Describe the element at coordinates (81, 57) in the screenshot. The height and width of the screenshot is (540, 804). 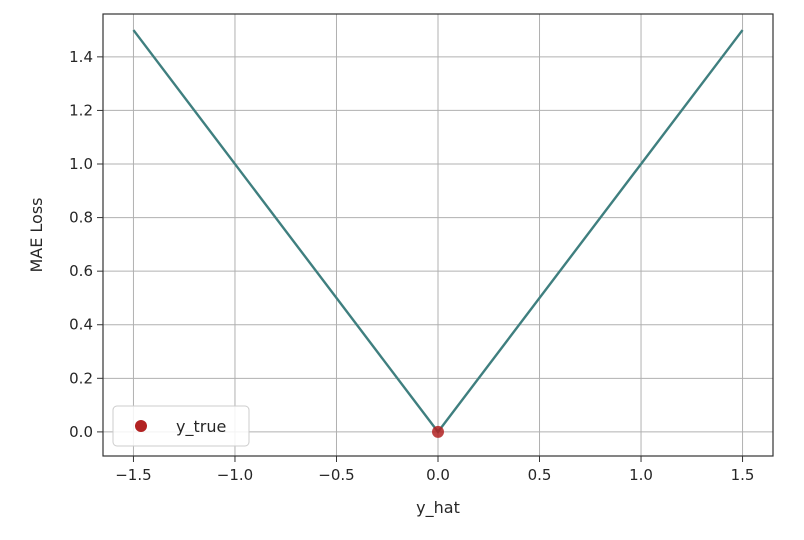
I see `y-tick-label: 1.4` at that location.